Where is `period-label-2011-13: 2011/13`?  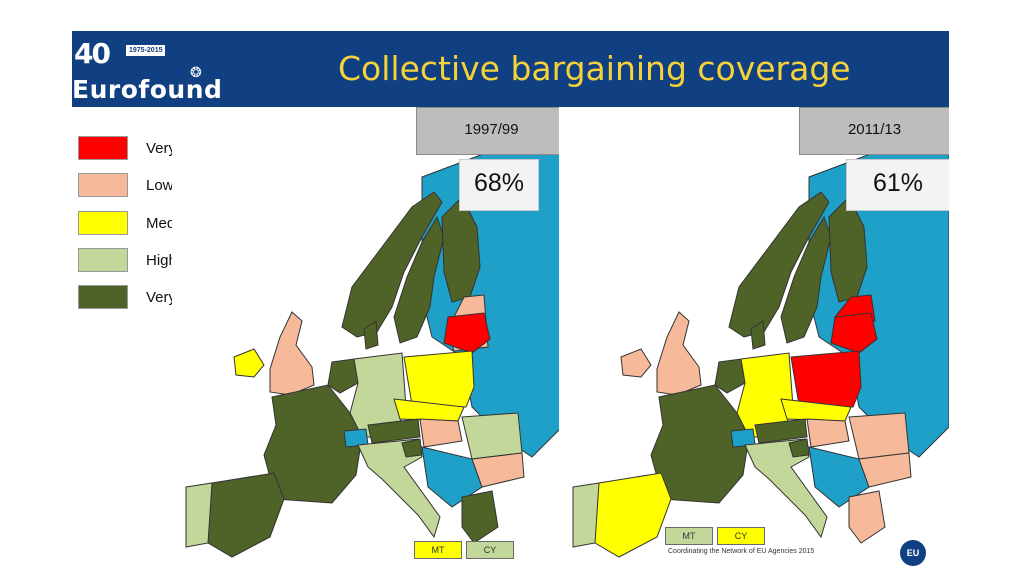
period-label-2011-13: 2011/13 is located at coordinates (874, 131).